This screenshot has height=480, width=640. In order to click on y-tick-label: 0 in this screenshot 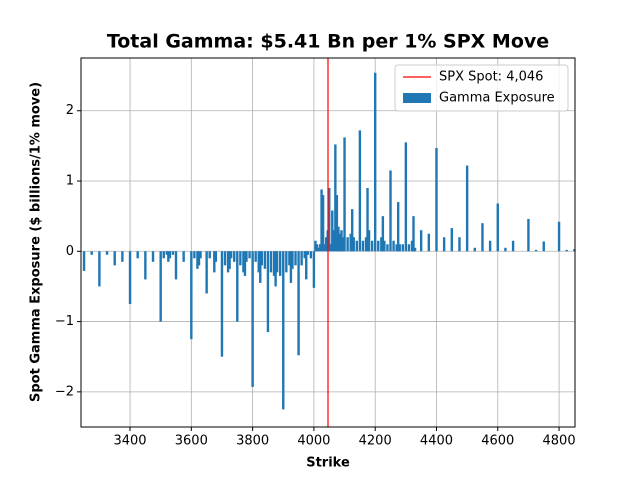, I will do `click(70, 251)`.